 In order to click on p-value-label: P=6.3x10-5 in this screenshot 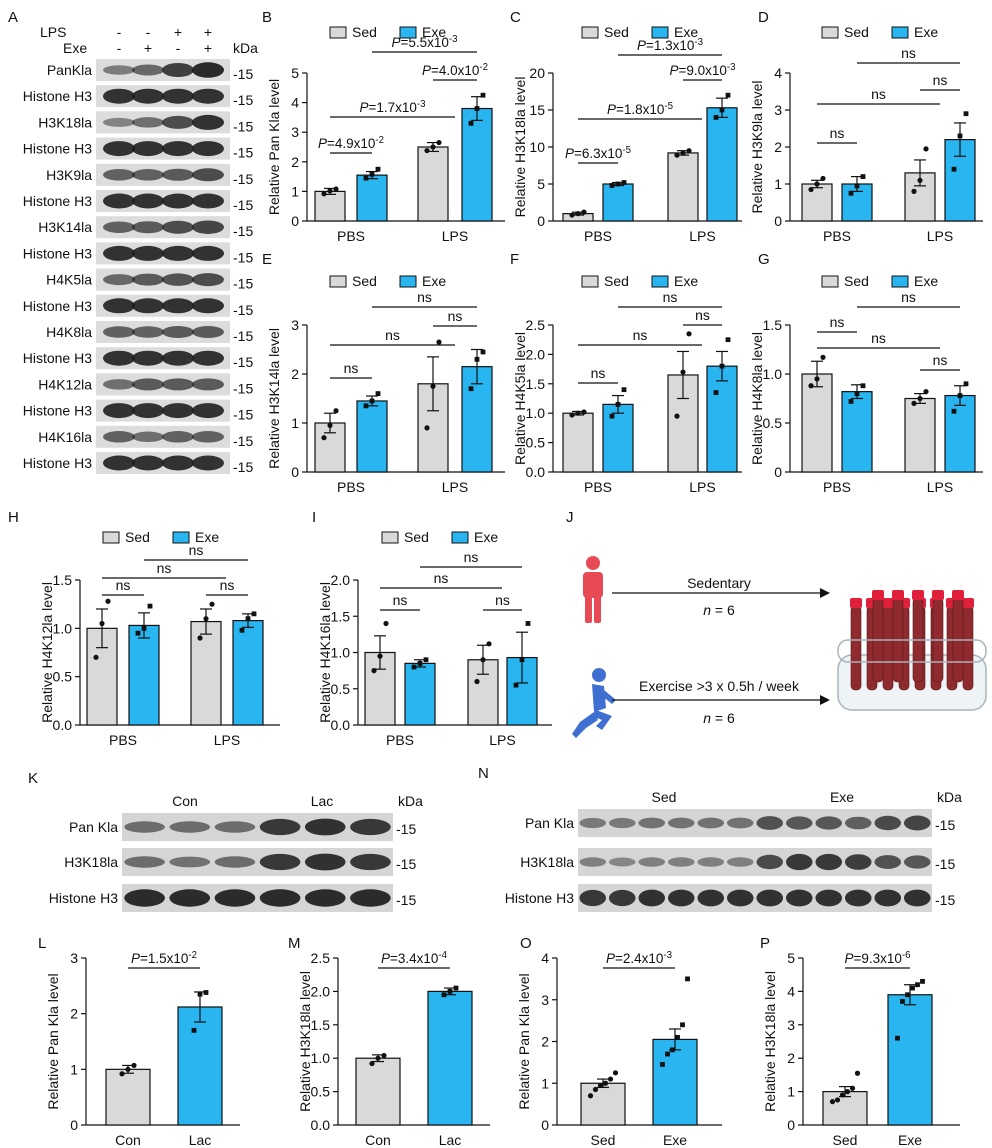, I will do `click(598, 153)`.